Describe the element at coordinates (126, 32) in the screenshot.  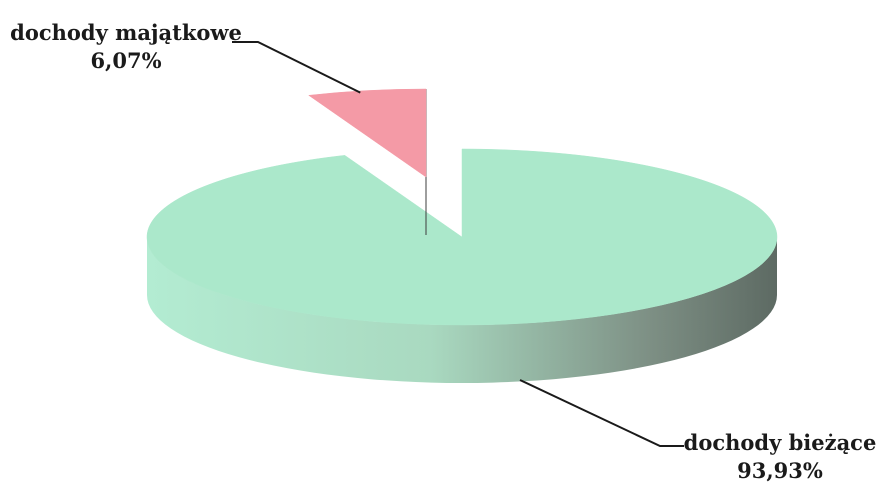
I see `slice-label-dochody-majatkowe: dochody majątkowe` at that location.